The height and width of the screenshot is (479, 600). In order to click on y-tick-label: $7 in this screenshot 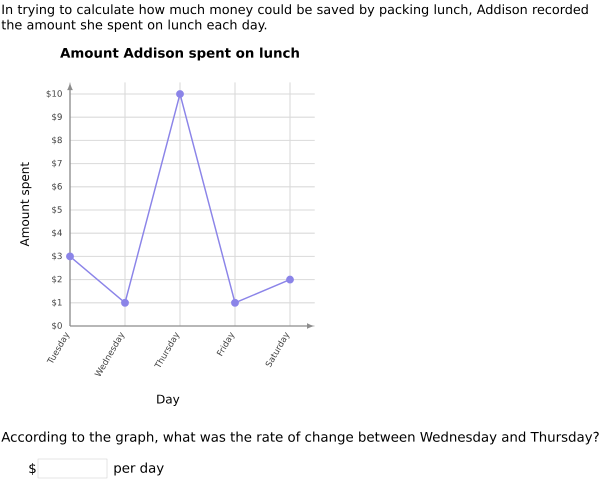, I will do `click(57, 164)`.